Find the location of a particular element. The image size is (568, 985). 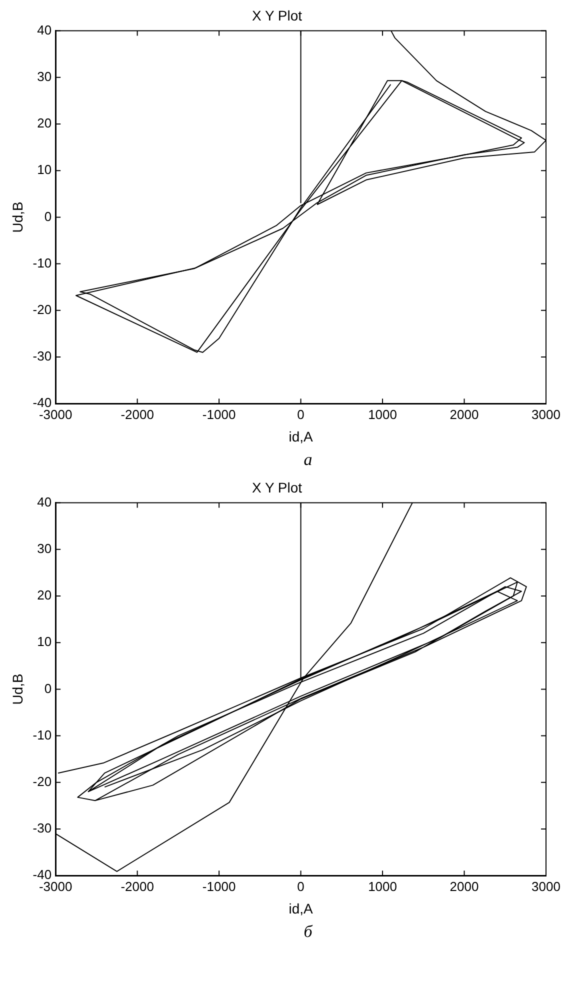

text: а is located at coordinates (308, 460).